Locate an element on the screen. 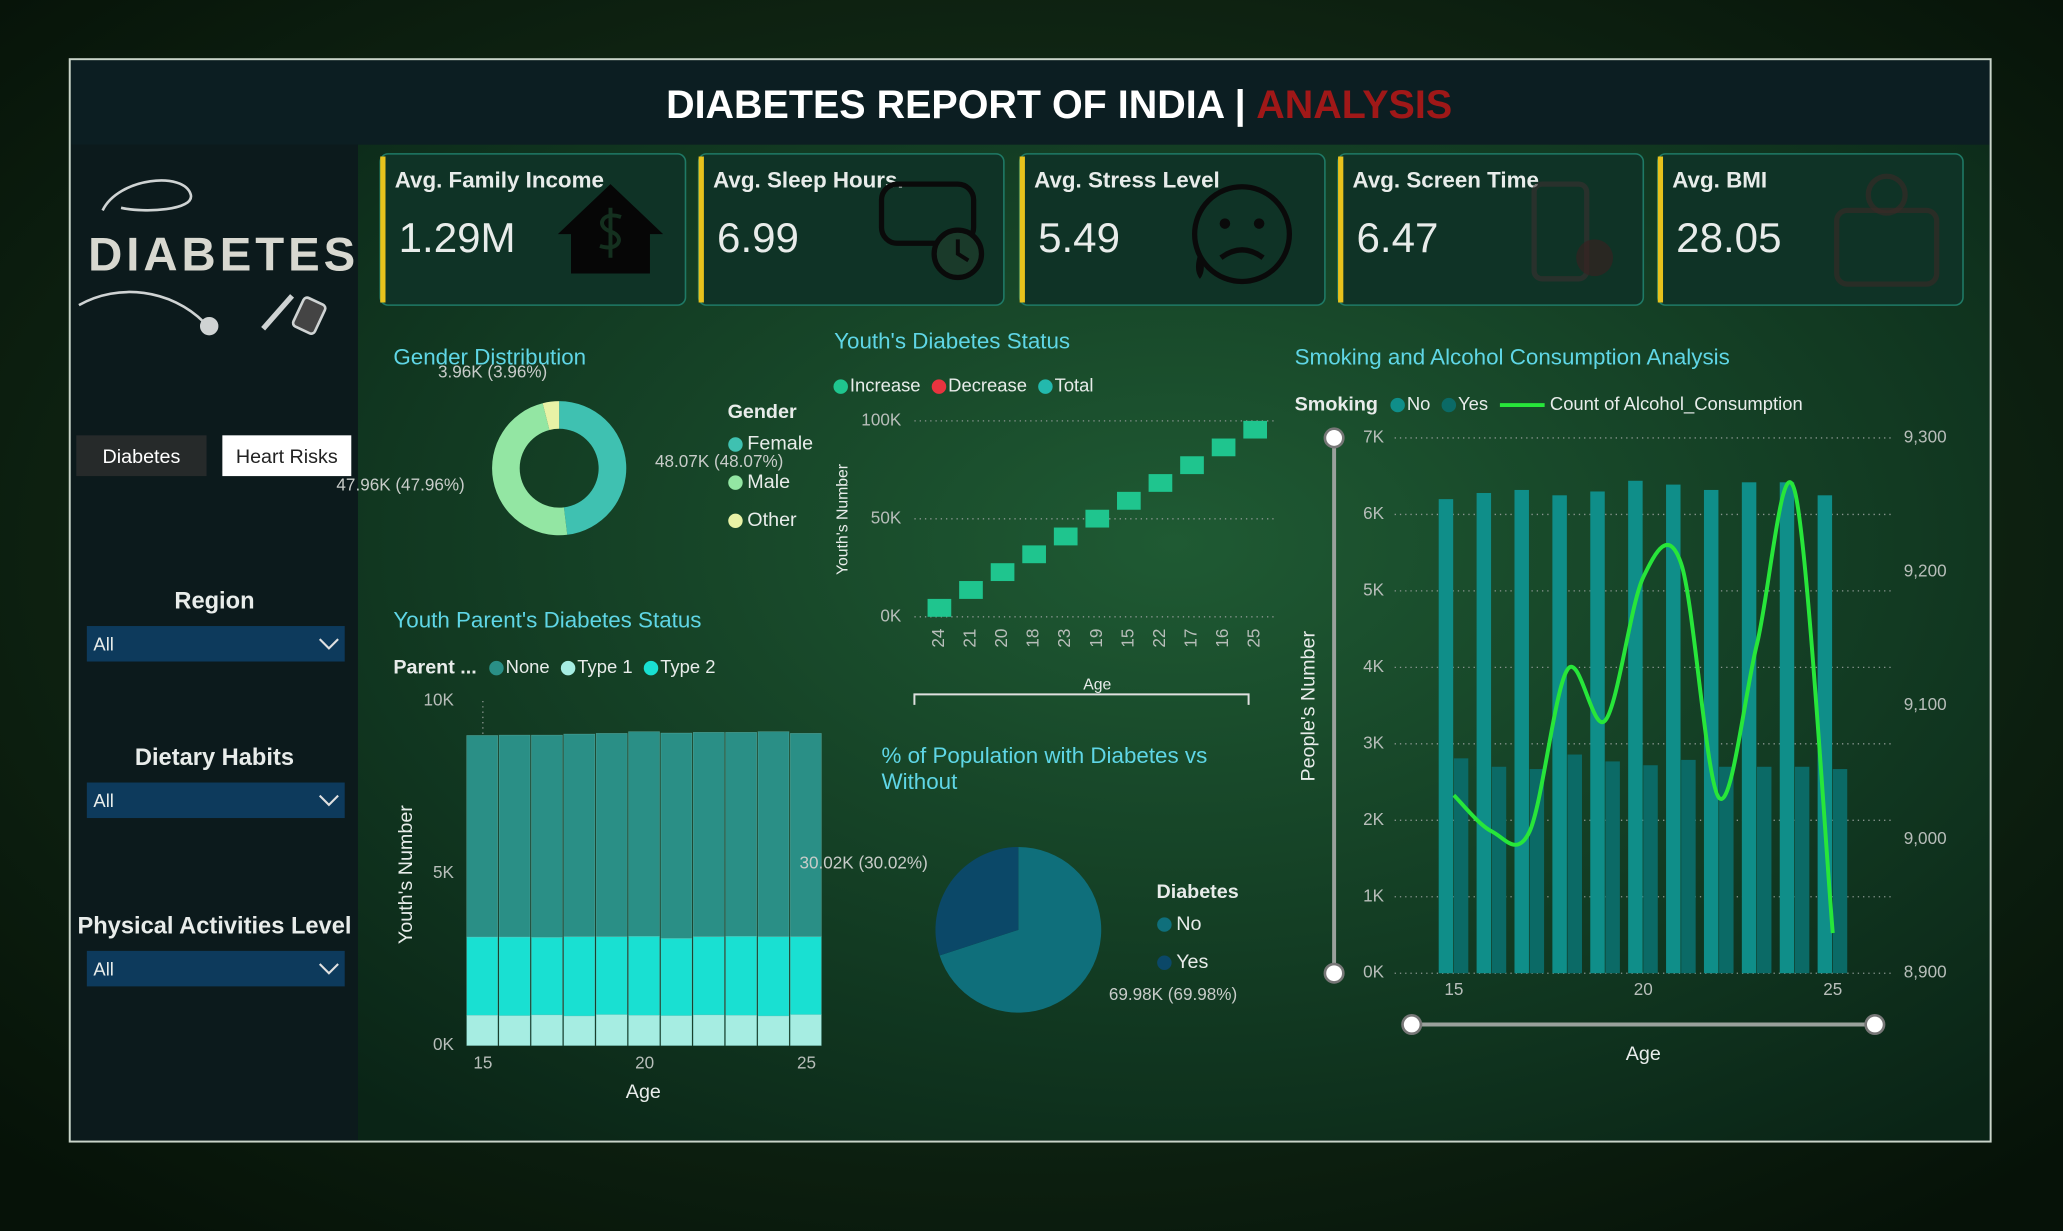 The image size is (2063, 1231). y-tick-label: 4K is located at coordinates (1374, 666).